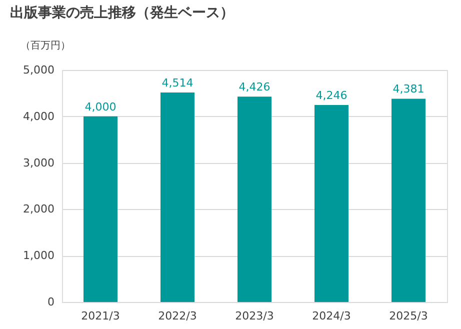 The height and width of the screenshot is (329, 461). I want to click on x-tick-label: 2021/3, so click(100, 316).